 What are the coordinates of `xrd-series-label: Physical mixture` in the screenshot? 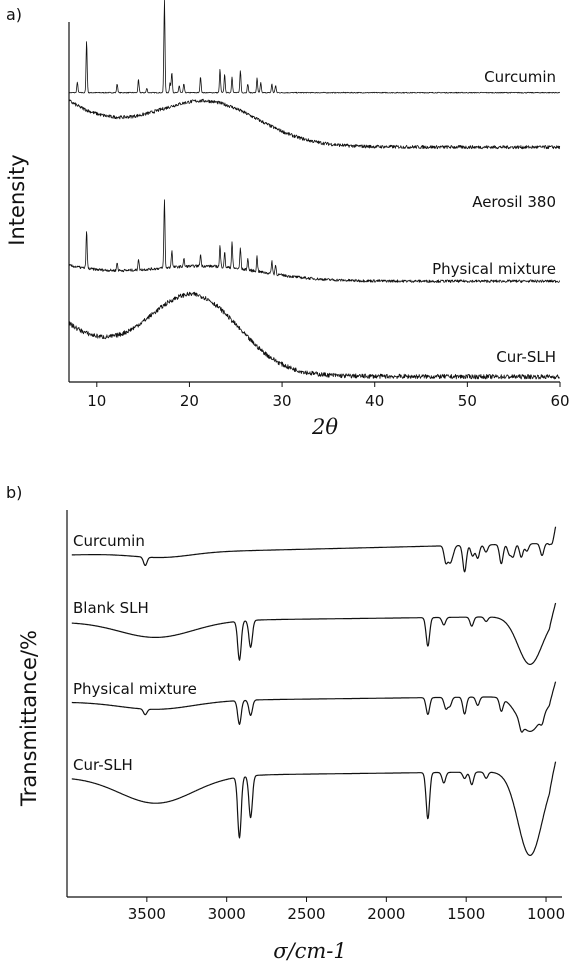 It's located at (494, 269).